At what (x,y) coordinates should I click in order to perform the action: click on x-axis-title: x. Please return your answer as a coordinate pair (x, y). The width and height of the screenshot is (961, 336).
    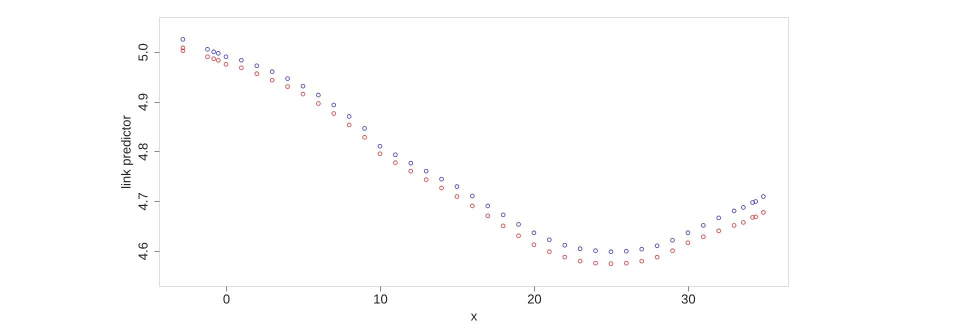
    Looking at the image, I should click on (474, 316).